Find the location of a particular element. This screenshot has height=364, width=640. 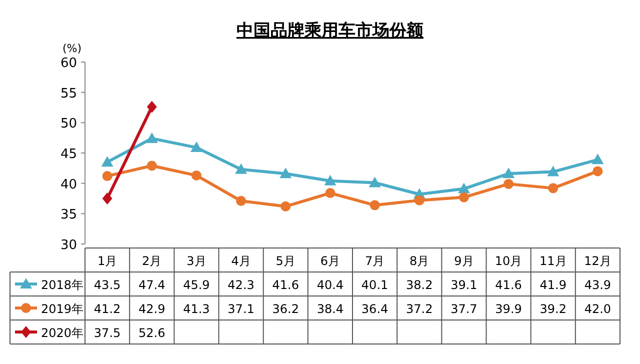

y-tick-label: 45 is located at coordinates (68, 154).